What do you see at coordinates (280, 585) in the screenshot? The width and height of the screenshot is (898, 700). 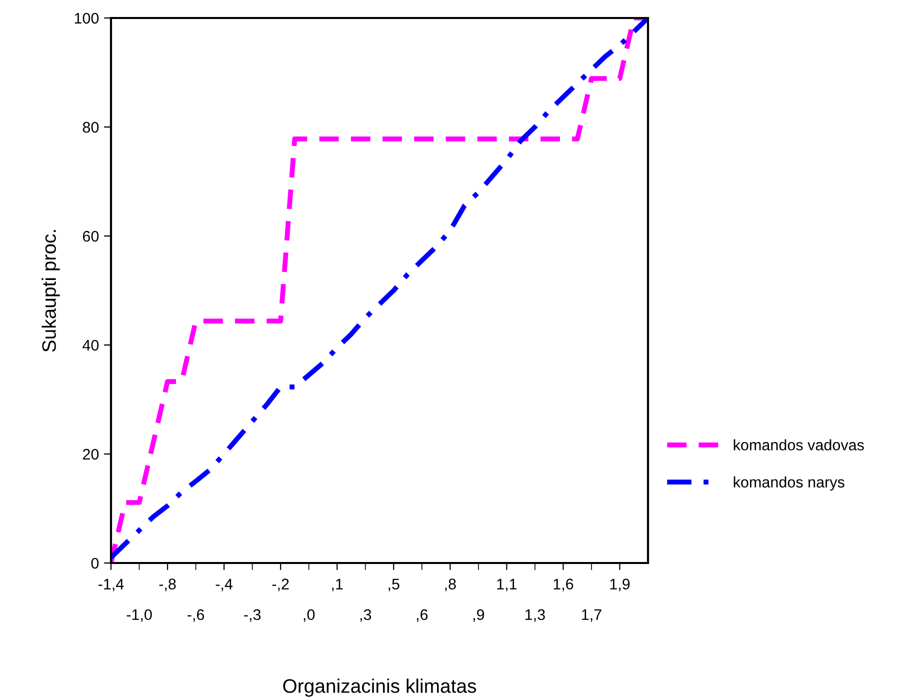 I see `x-tick-label: -,2` at bounding box center [280, 585].